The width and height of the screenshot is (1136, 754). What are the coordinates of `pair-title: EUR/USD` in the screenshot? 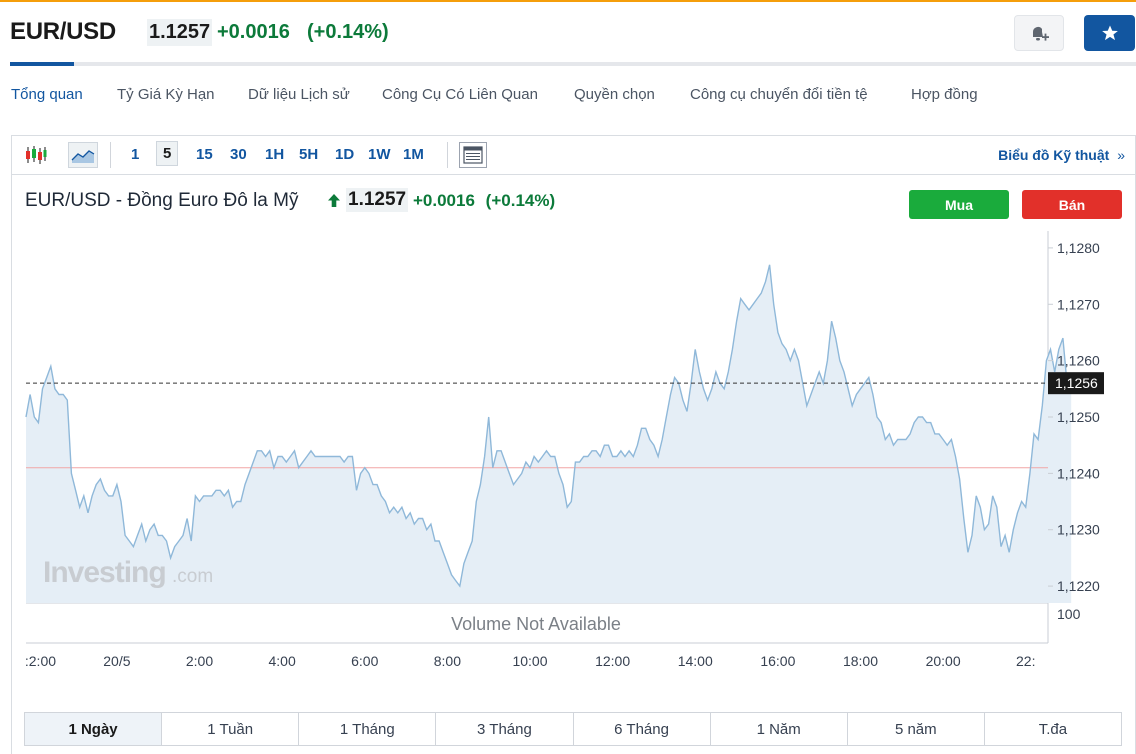 It's located at (63, 31).